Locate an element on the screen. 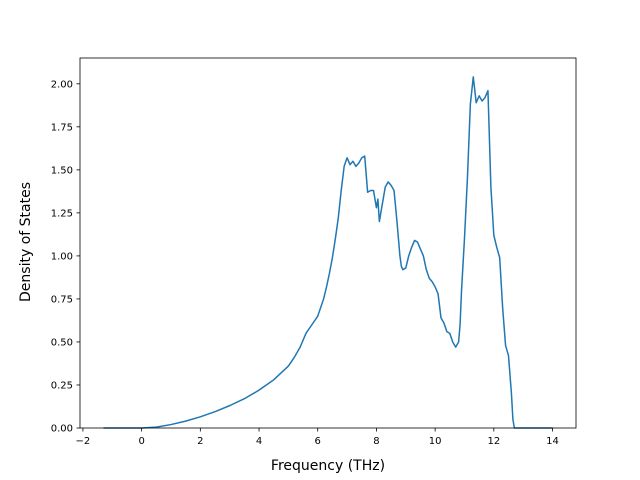  x-axis-label: Frequency (THz) is located at coordinates (328, 466).